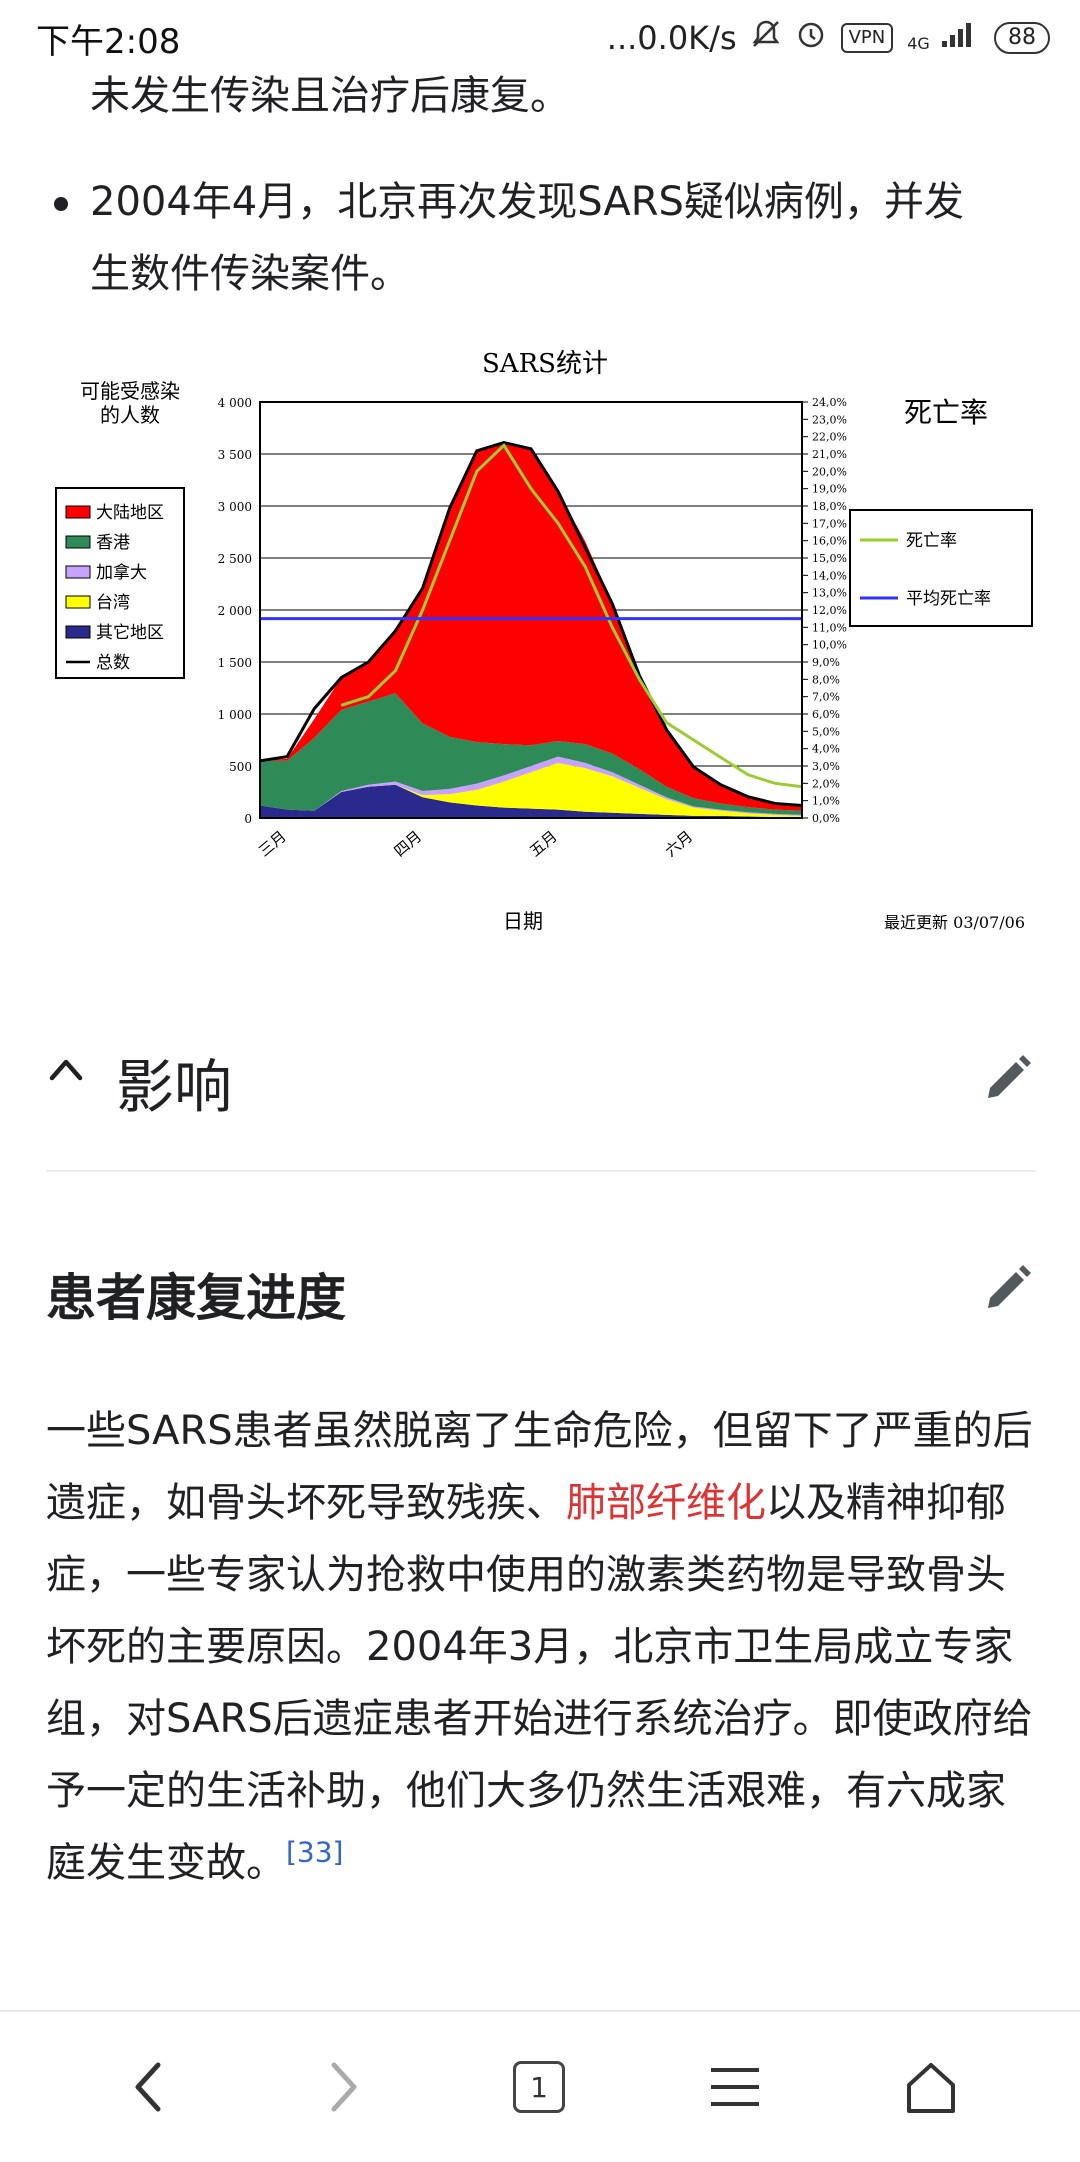 The width and height of the screenshot is (1080, 2162). What do you see at coordinates (829, 541) in the screenshot?
I see `y-right-tick-label: 16,0%` at bounding box center [829, 541].